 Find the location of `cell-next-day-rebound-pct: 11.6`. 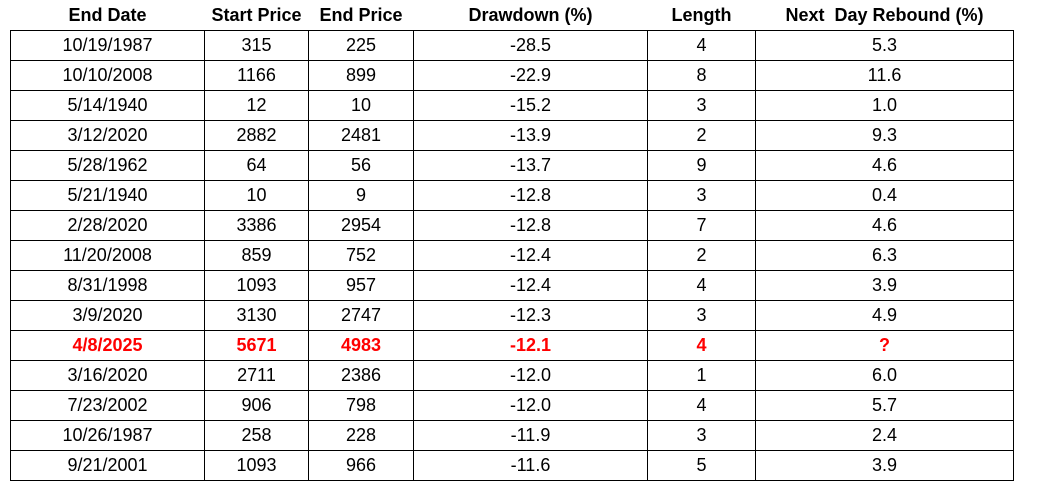

cell-next-day-rebound-pct: 11.6 is located at coordinates (884, 75).